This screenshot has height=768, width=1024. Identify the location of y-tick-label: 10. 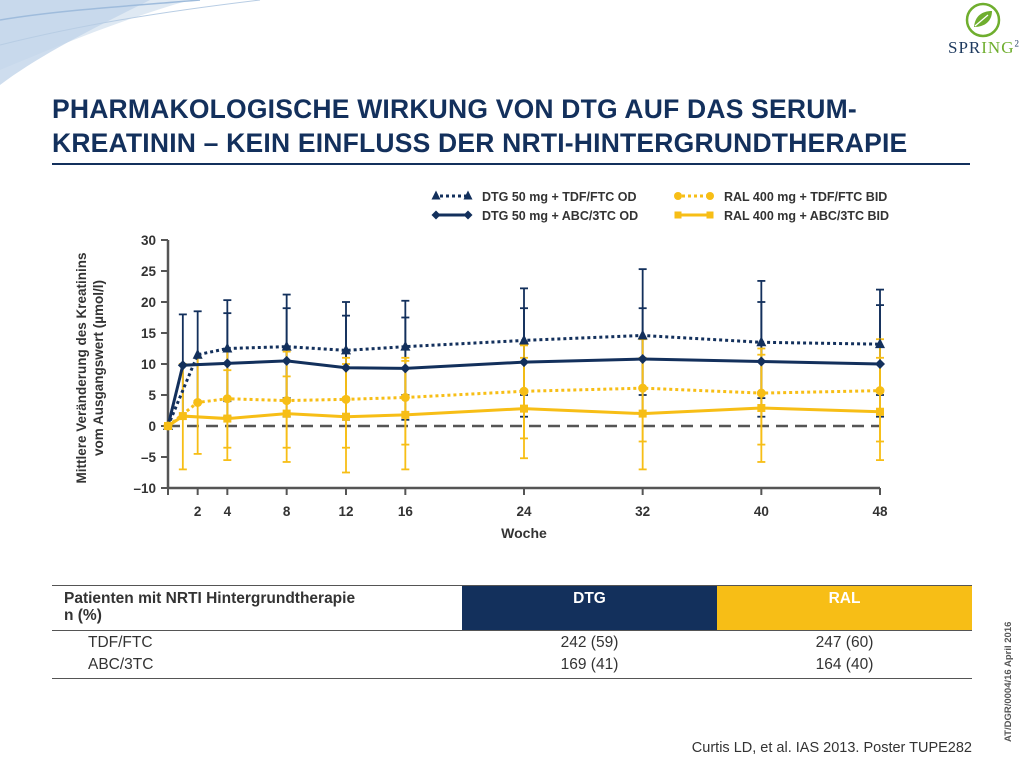
(148, 364).